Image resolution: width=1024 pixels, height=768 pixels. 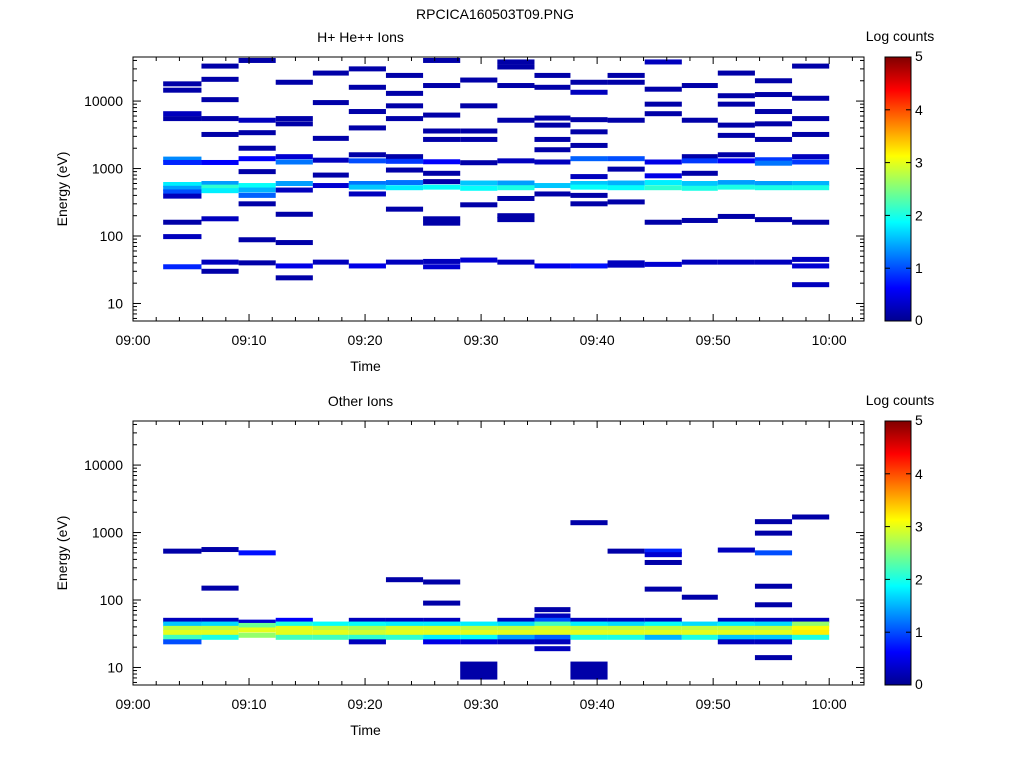 I want to click on colorbar-tick-label: 0, so click(x=919, y=684).